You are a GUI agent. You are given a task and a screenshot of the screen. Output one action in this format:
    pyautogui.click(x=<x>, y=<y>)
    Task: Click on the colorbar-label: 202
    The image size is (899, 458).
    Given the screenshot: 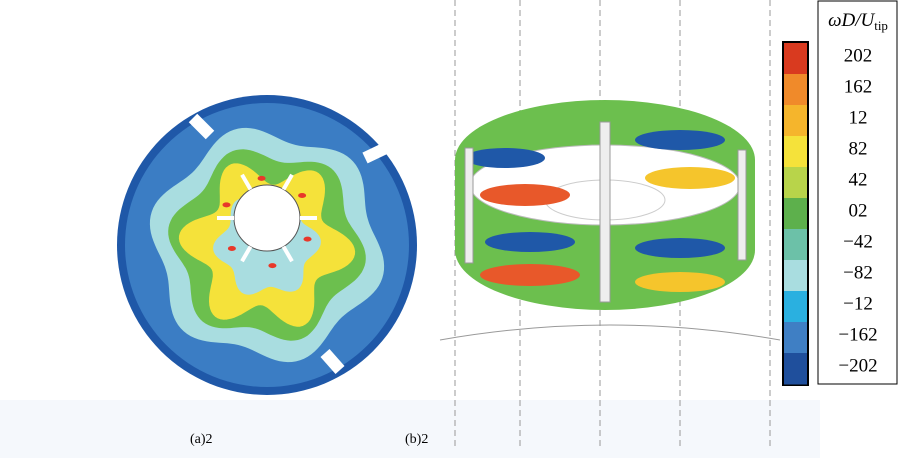 What is the action you would take?
    pyautogui.click(x=858, y=55)
    